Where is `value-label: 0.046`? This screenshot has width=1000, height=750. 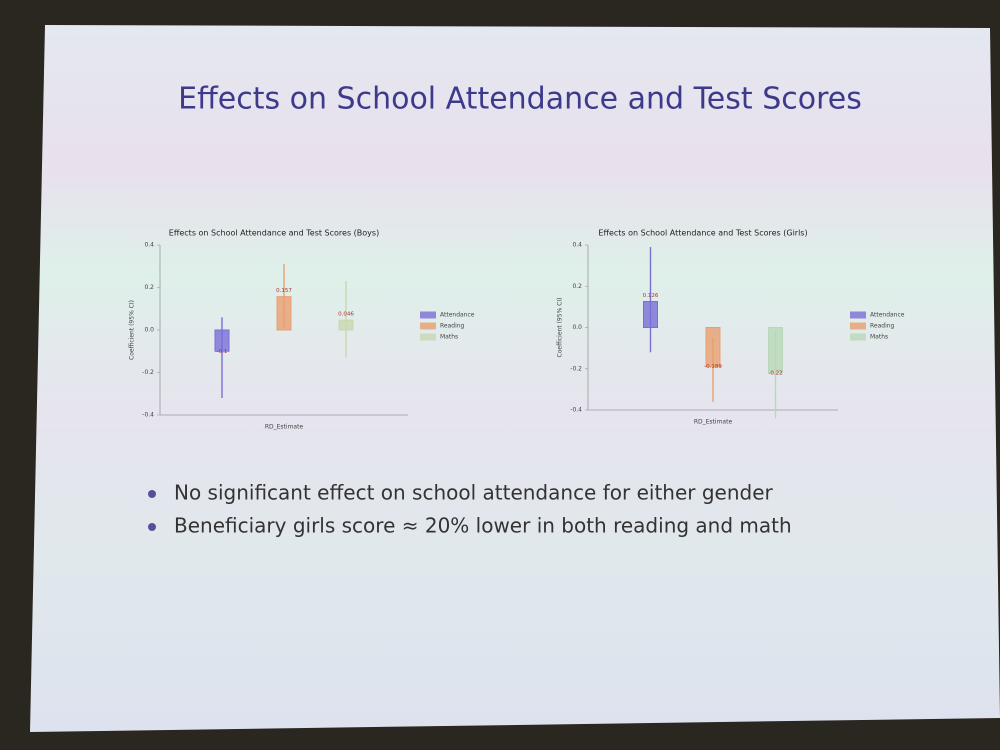
value-label: 0.046 is located at coordinates (346, 315).